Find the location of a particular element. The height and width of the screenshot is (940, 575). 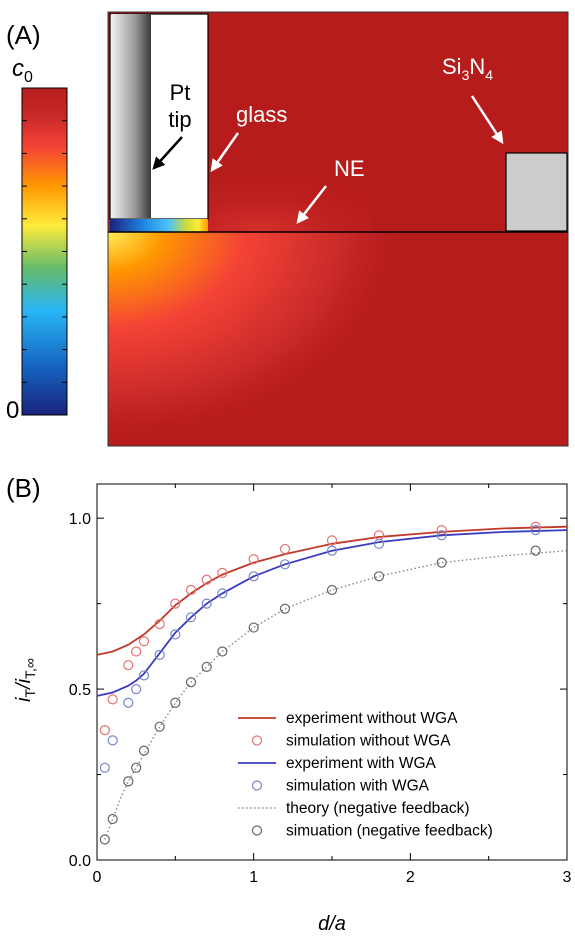

ne-arrow is located at coordinates (311, 204).